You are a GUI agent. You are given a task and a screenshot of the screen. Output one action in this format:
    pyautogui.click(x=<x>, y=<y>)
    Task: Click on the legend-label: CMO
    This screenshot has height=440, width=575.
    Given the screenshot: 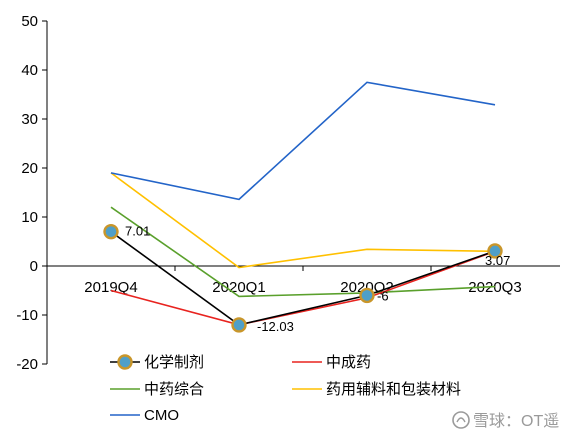 What is the action you would take?
    pyautogui.click(x=161, y=415)
    